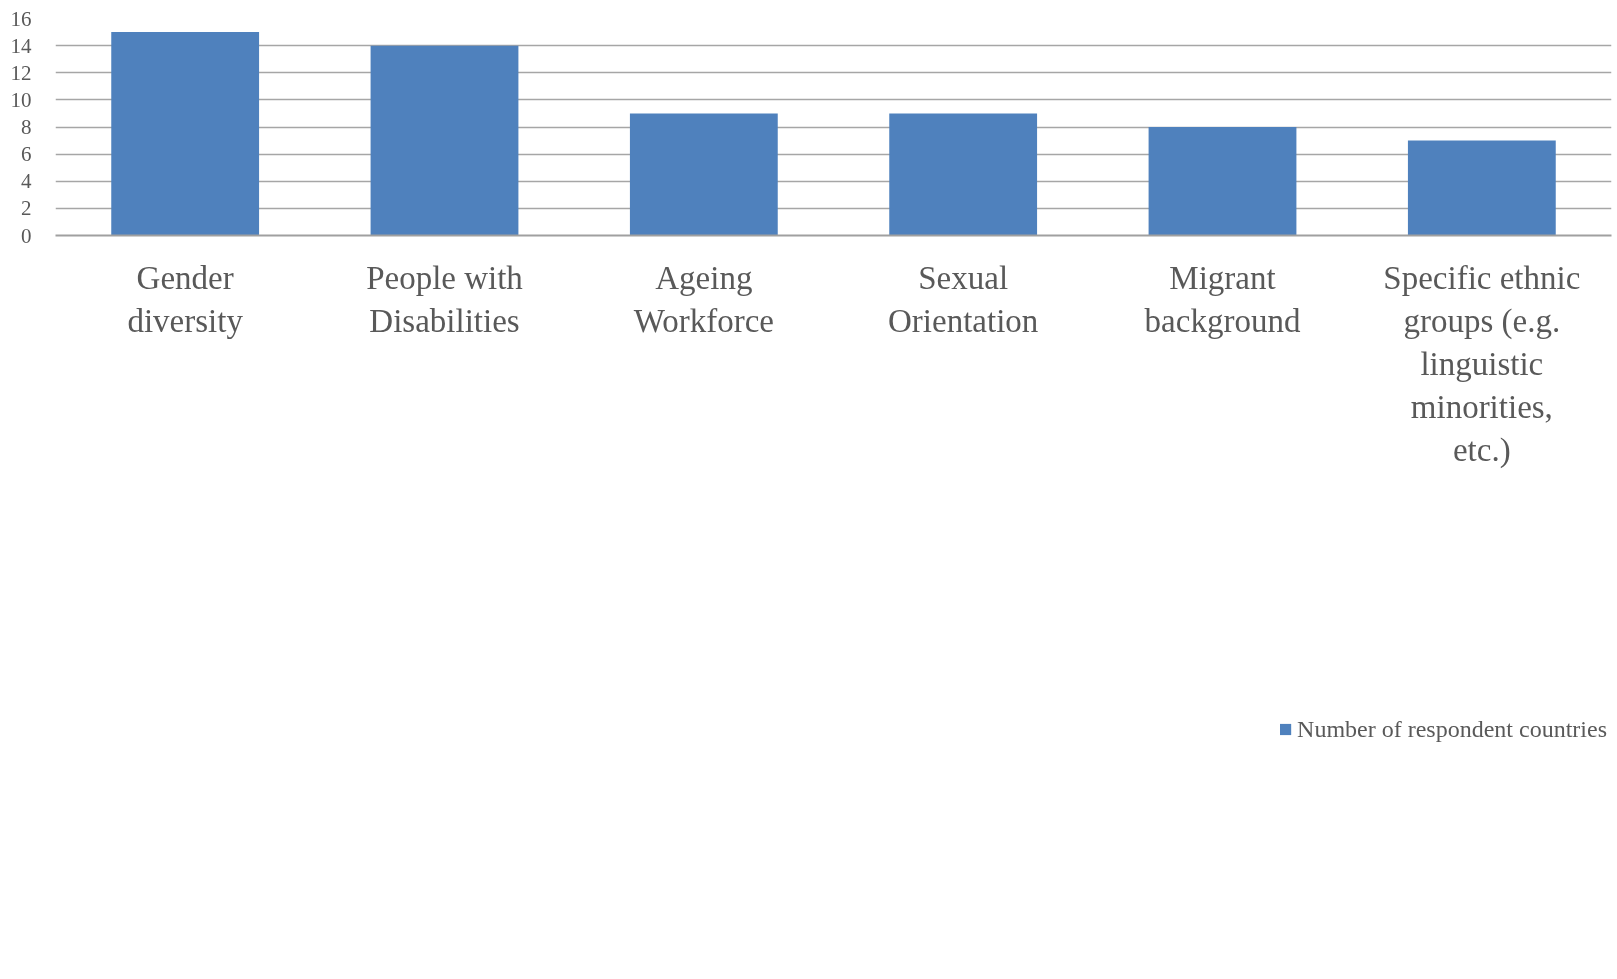 This screenshot has width=1617, height=979. What do you see at coordinates (26, 127) in the screenshot?
I see `y-tick-label: 8` at bounding box center [26, 127].